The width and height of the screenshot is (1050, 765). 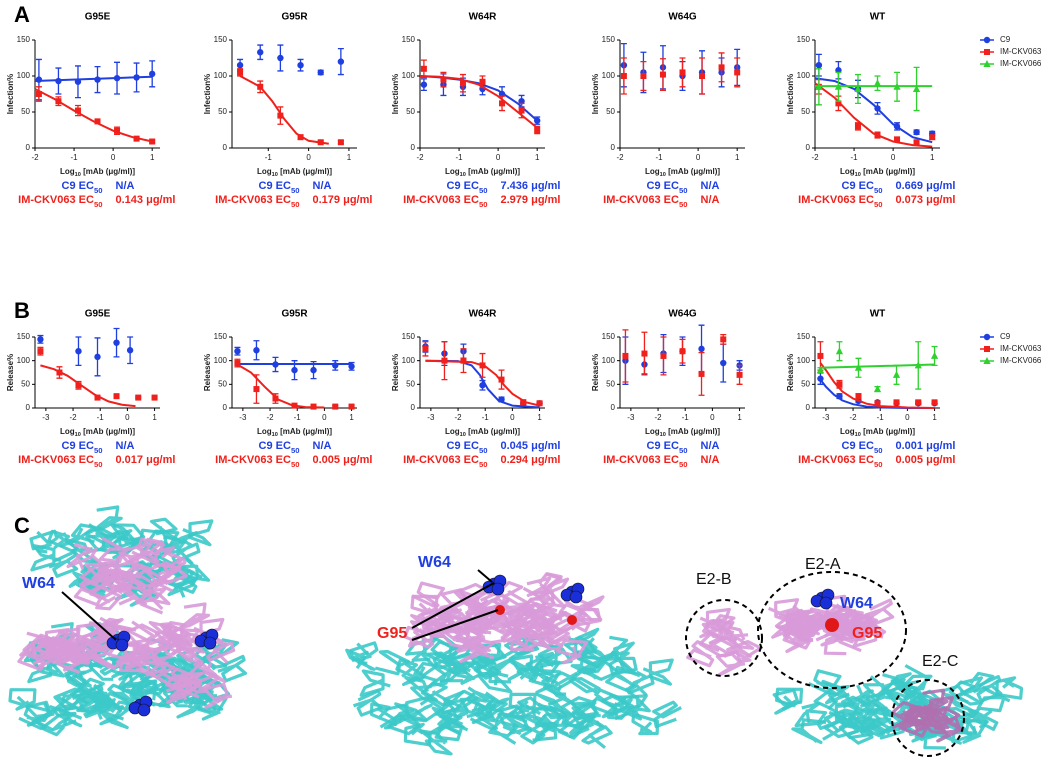 What do you see at coordinates (987, 63) in the screenshot?
I see `legend-marker` at bounding box center [987, 63].